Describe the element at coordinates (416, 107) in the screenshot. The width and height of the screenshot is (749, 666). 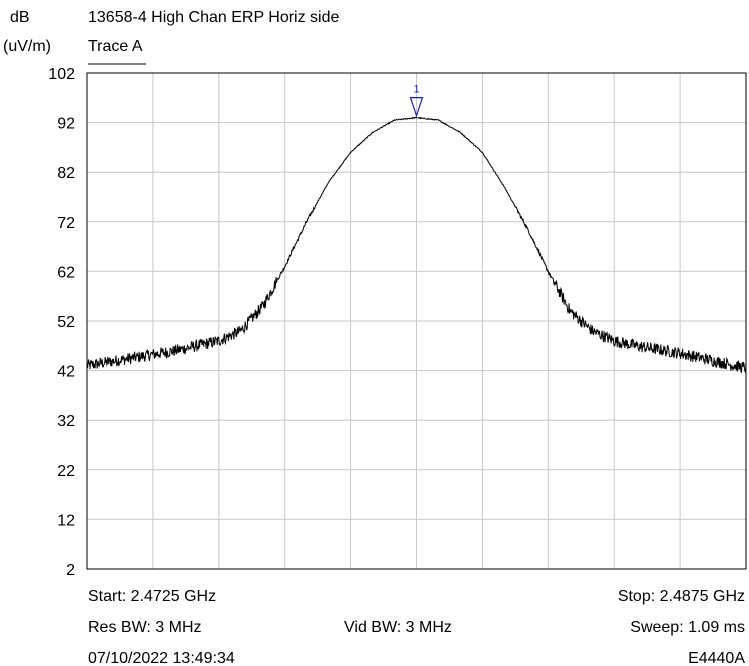
I see `marker-triangle-icon` at that location.